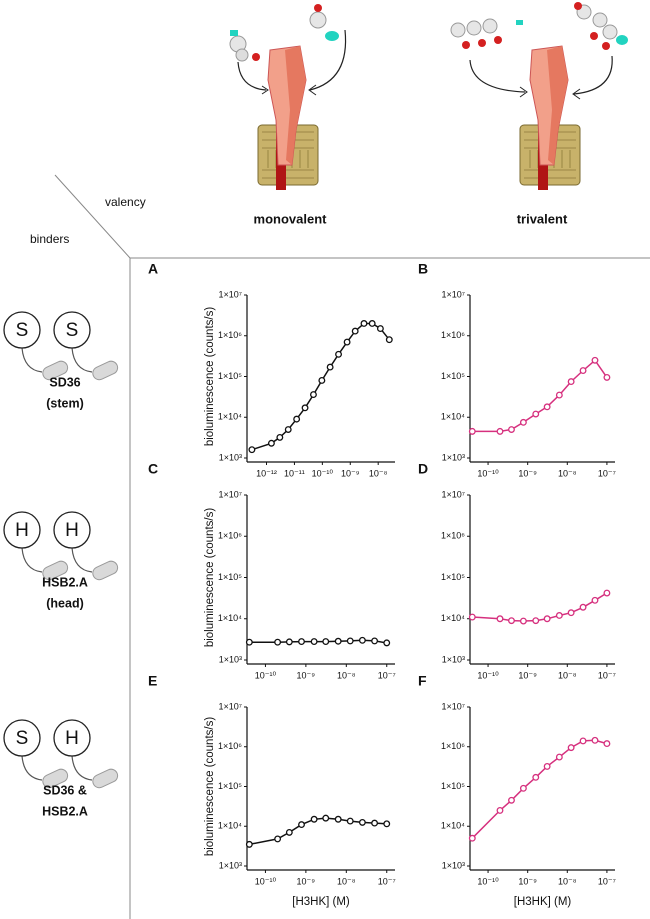 This screenshot has height=919, width=650. What do you see at coordinates (387, 881) in the screenshot?
I see `x-tick-label: 10⁻⁷` at bounding box center [387, 881].